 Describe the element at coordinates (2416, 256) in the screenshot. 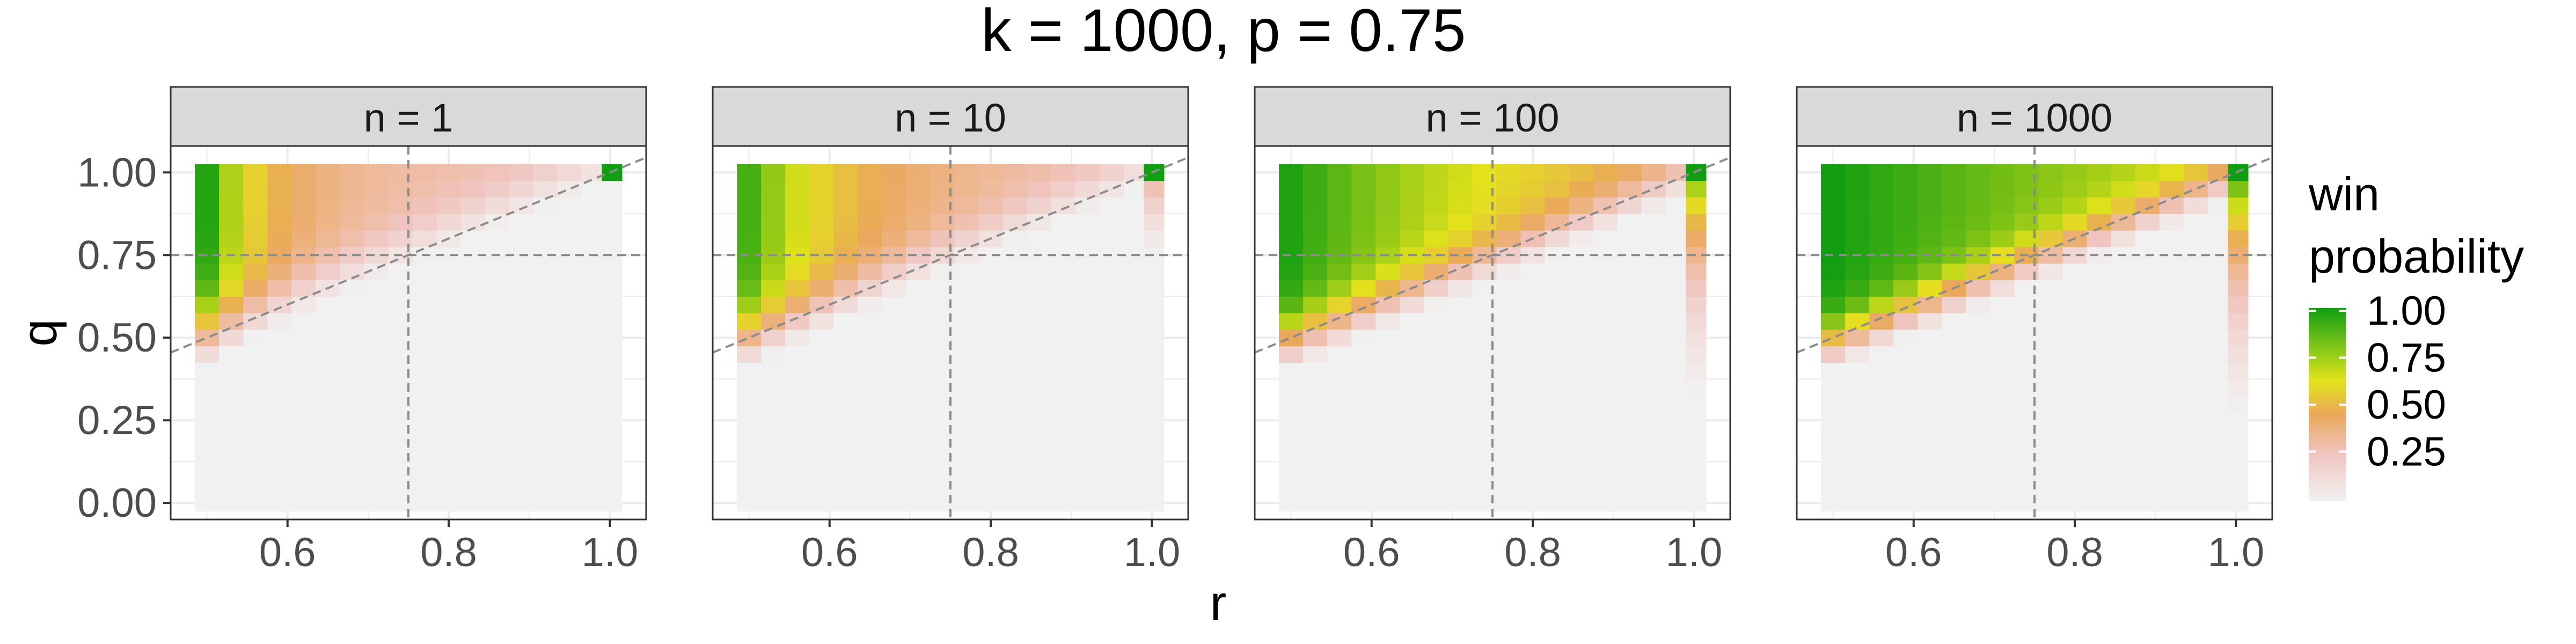

I see `legend-title-line-2: probability` at that location.